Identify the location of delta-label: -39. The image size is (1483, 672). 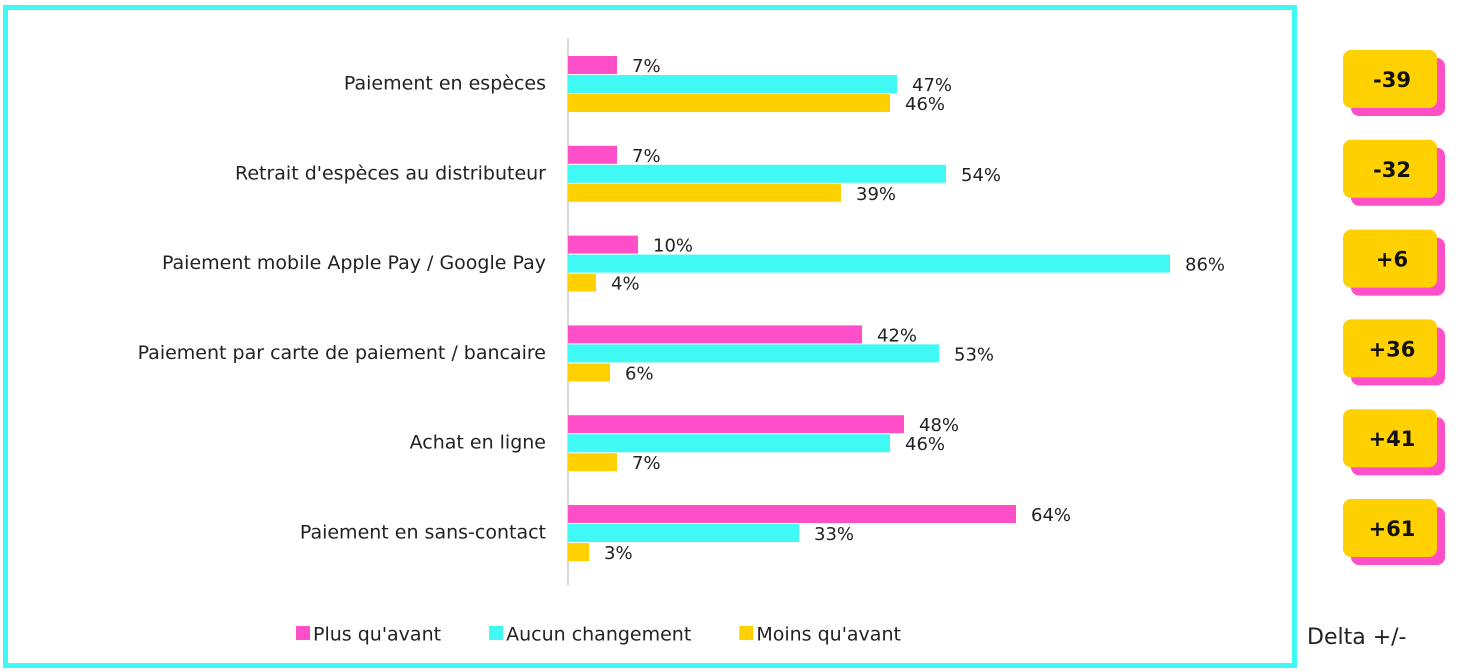
(1392, 80).